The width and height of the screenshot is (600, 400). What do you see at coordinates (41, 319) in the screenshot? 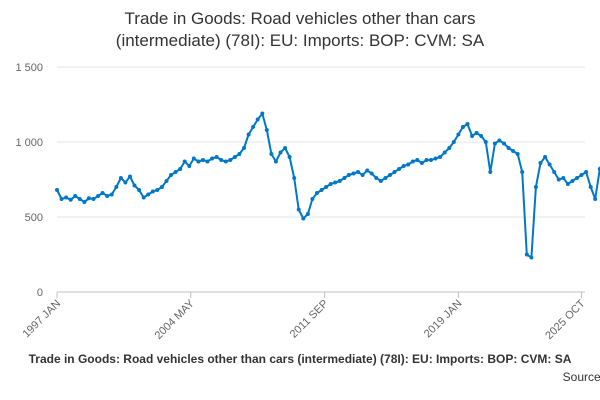
I see `x-tick-label: 1997 JAN` at bounding box center [41, 319].